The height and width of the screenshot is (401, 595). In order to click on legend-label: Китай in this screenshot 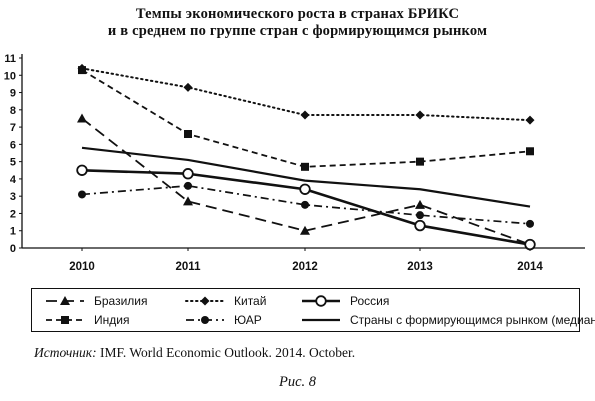, I will do `click(250, 301)`.